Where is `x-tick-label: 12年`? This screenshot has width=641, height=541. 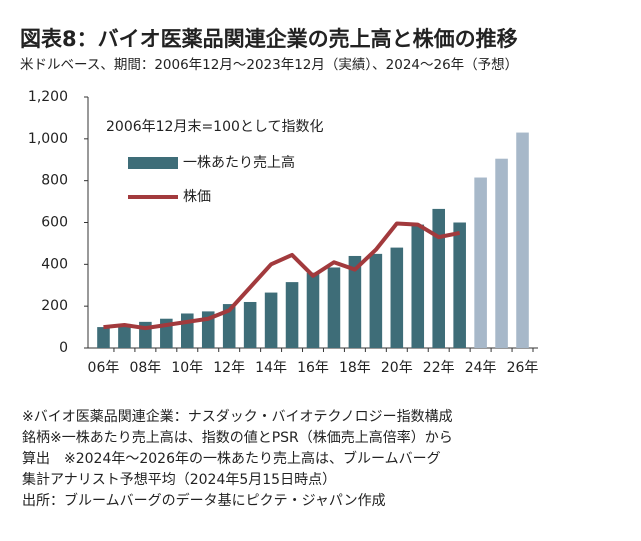 x-tick-label: 12年 is located at coordinates (229, 368).